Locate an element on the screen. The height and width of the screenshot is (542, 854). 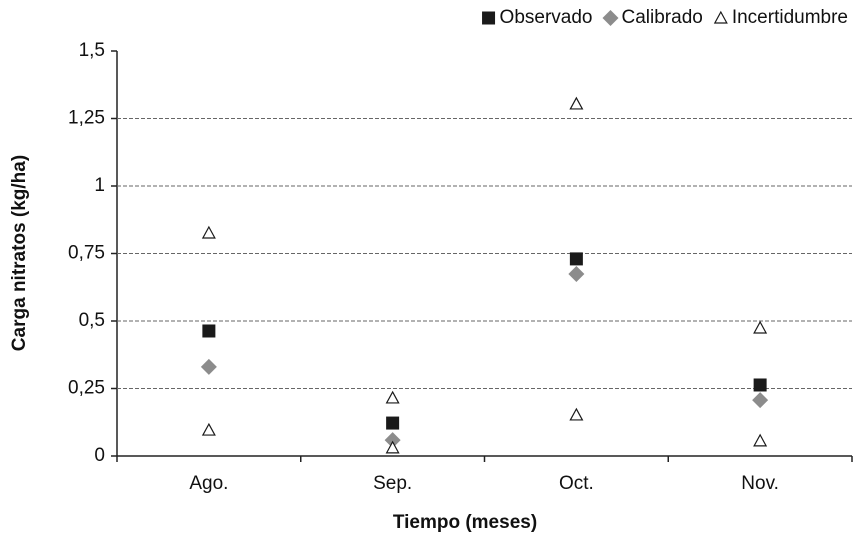
y-axis-title: Carga nitratos (kg/ha) is located at coordinates (19, 253).